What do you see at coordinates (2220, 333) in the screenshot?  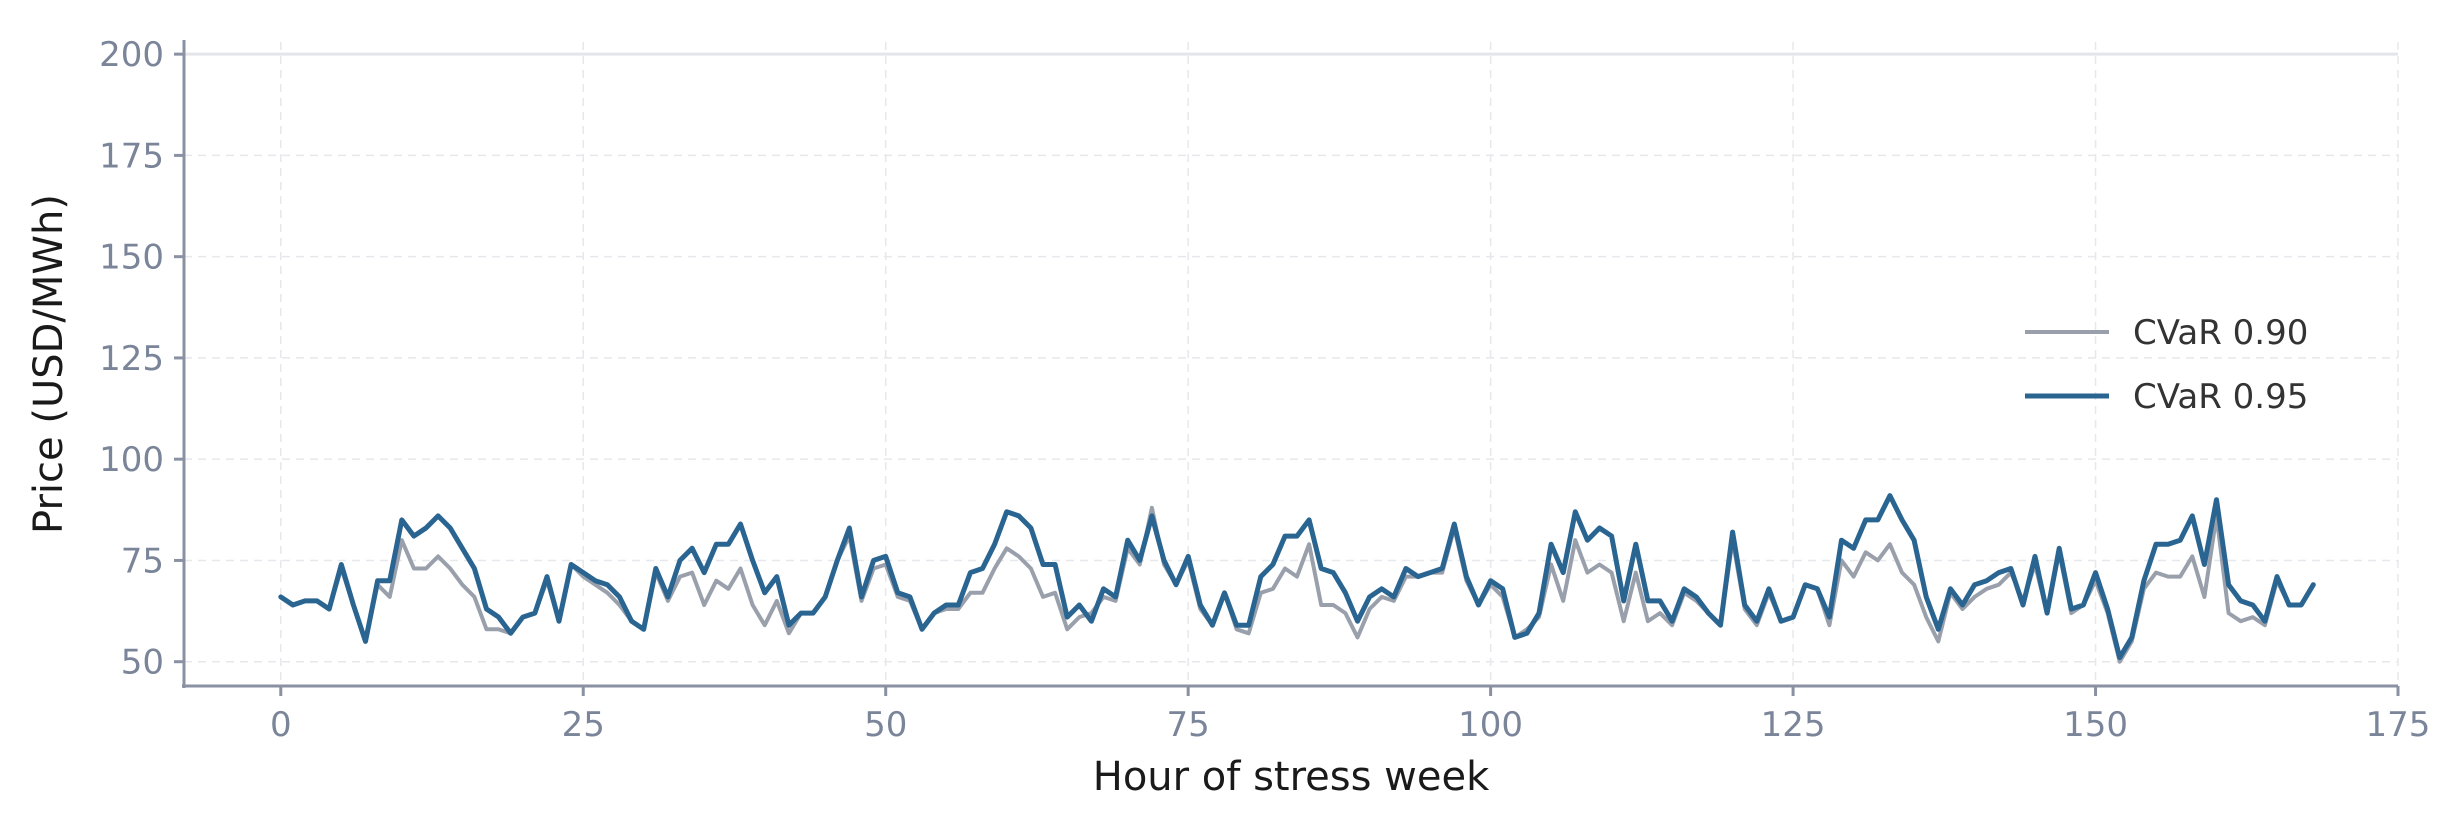 I see `legend-label-1: CVaR 0.90` at bounding box center [2220, 333].